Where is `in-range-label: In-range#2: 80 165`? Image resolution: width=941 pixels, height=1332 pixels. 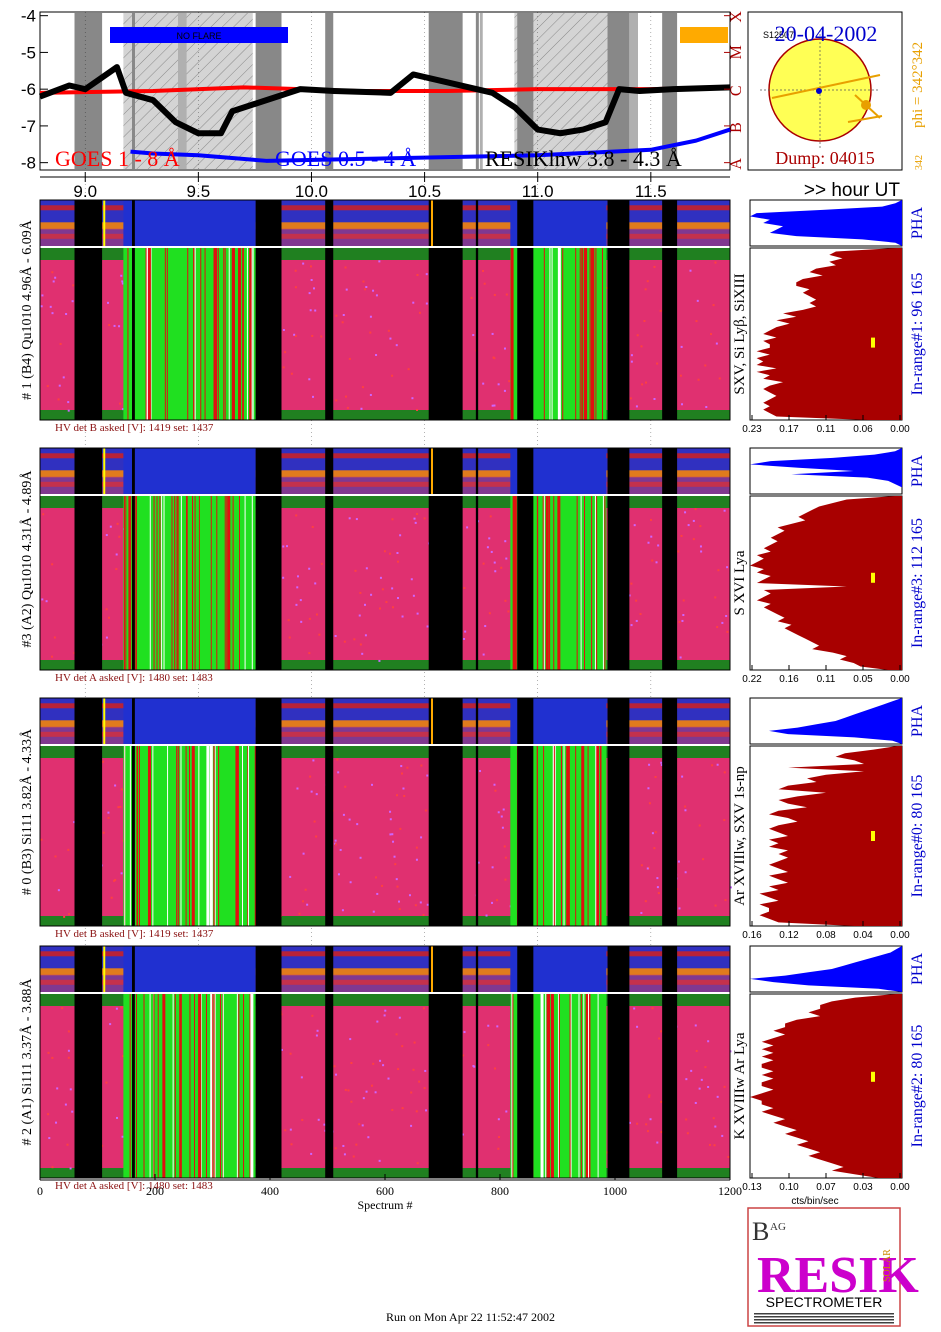 in-range-label: In-range#2: 80 165 is located at coordinates (917, 1086).